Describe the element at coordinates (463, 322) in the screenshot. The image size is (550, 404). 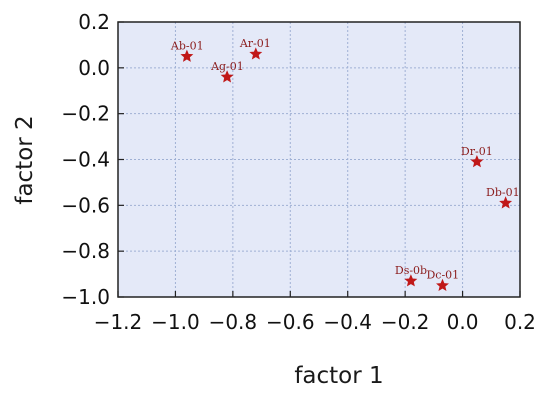
I see `x-tick-label: 0.0` at that location.